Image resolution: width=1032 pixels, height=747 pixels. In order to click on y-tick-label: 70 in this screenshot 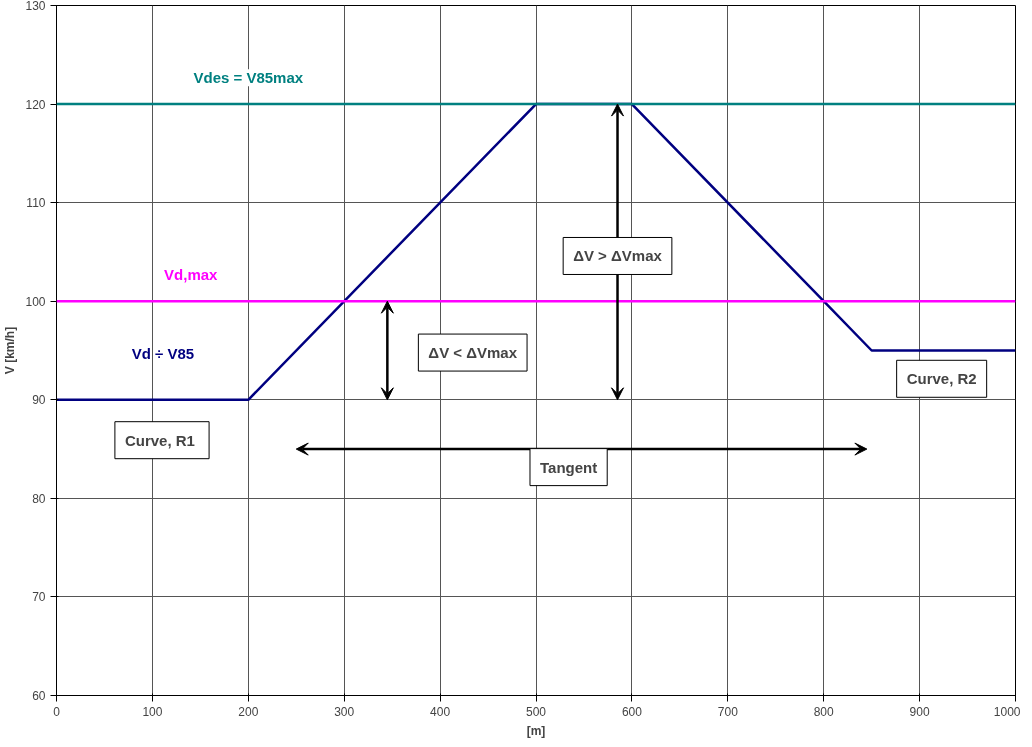, I will do `click(39, 597)`.